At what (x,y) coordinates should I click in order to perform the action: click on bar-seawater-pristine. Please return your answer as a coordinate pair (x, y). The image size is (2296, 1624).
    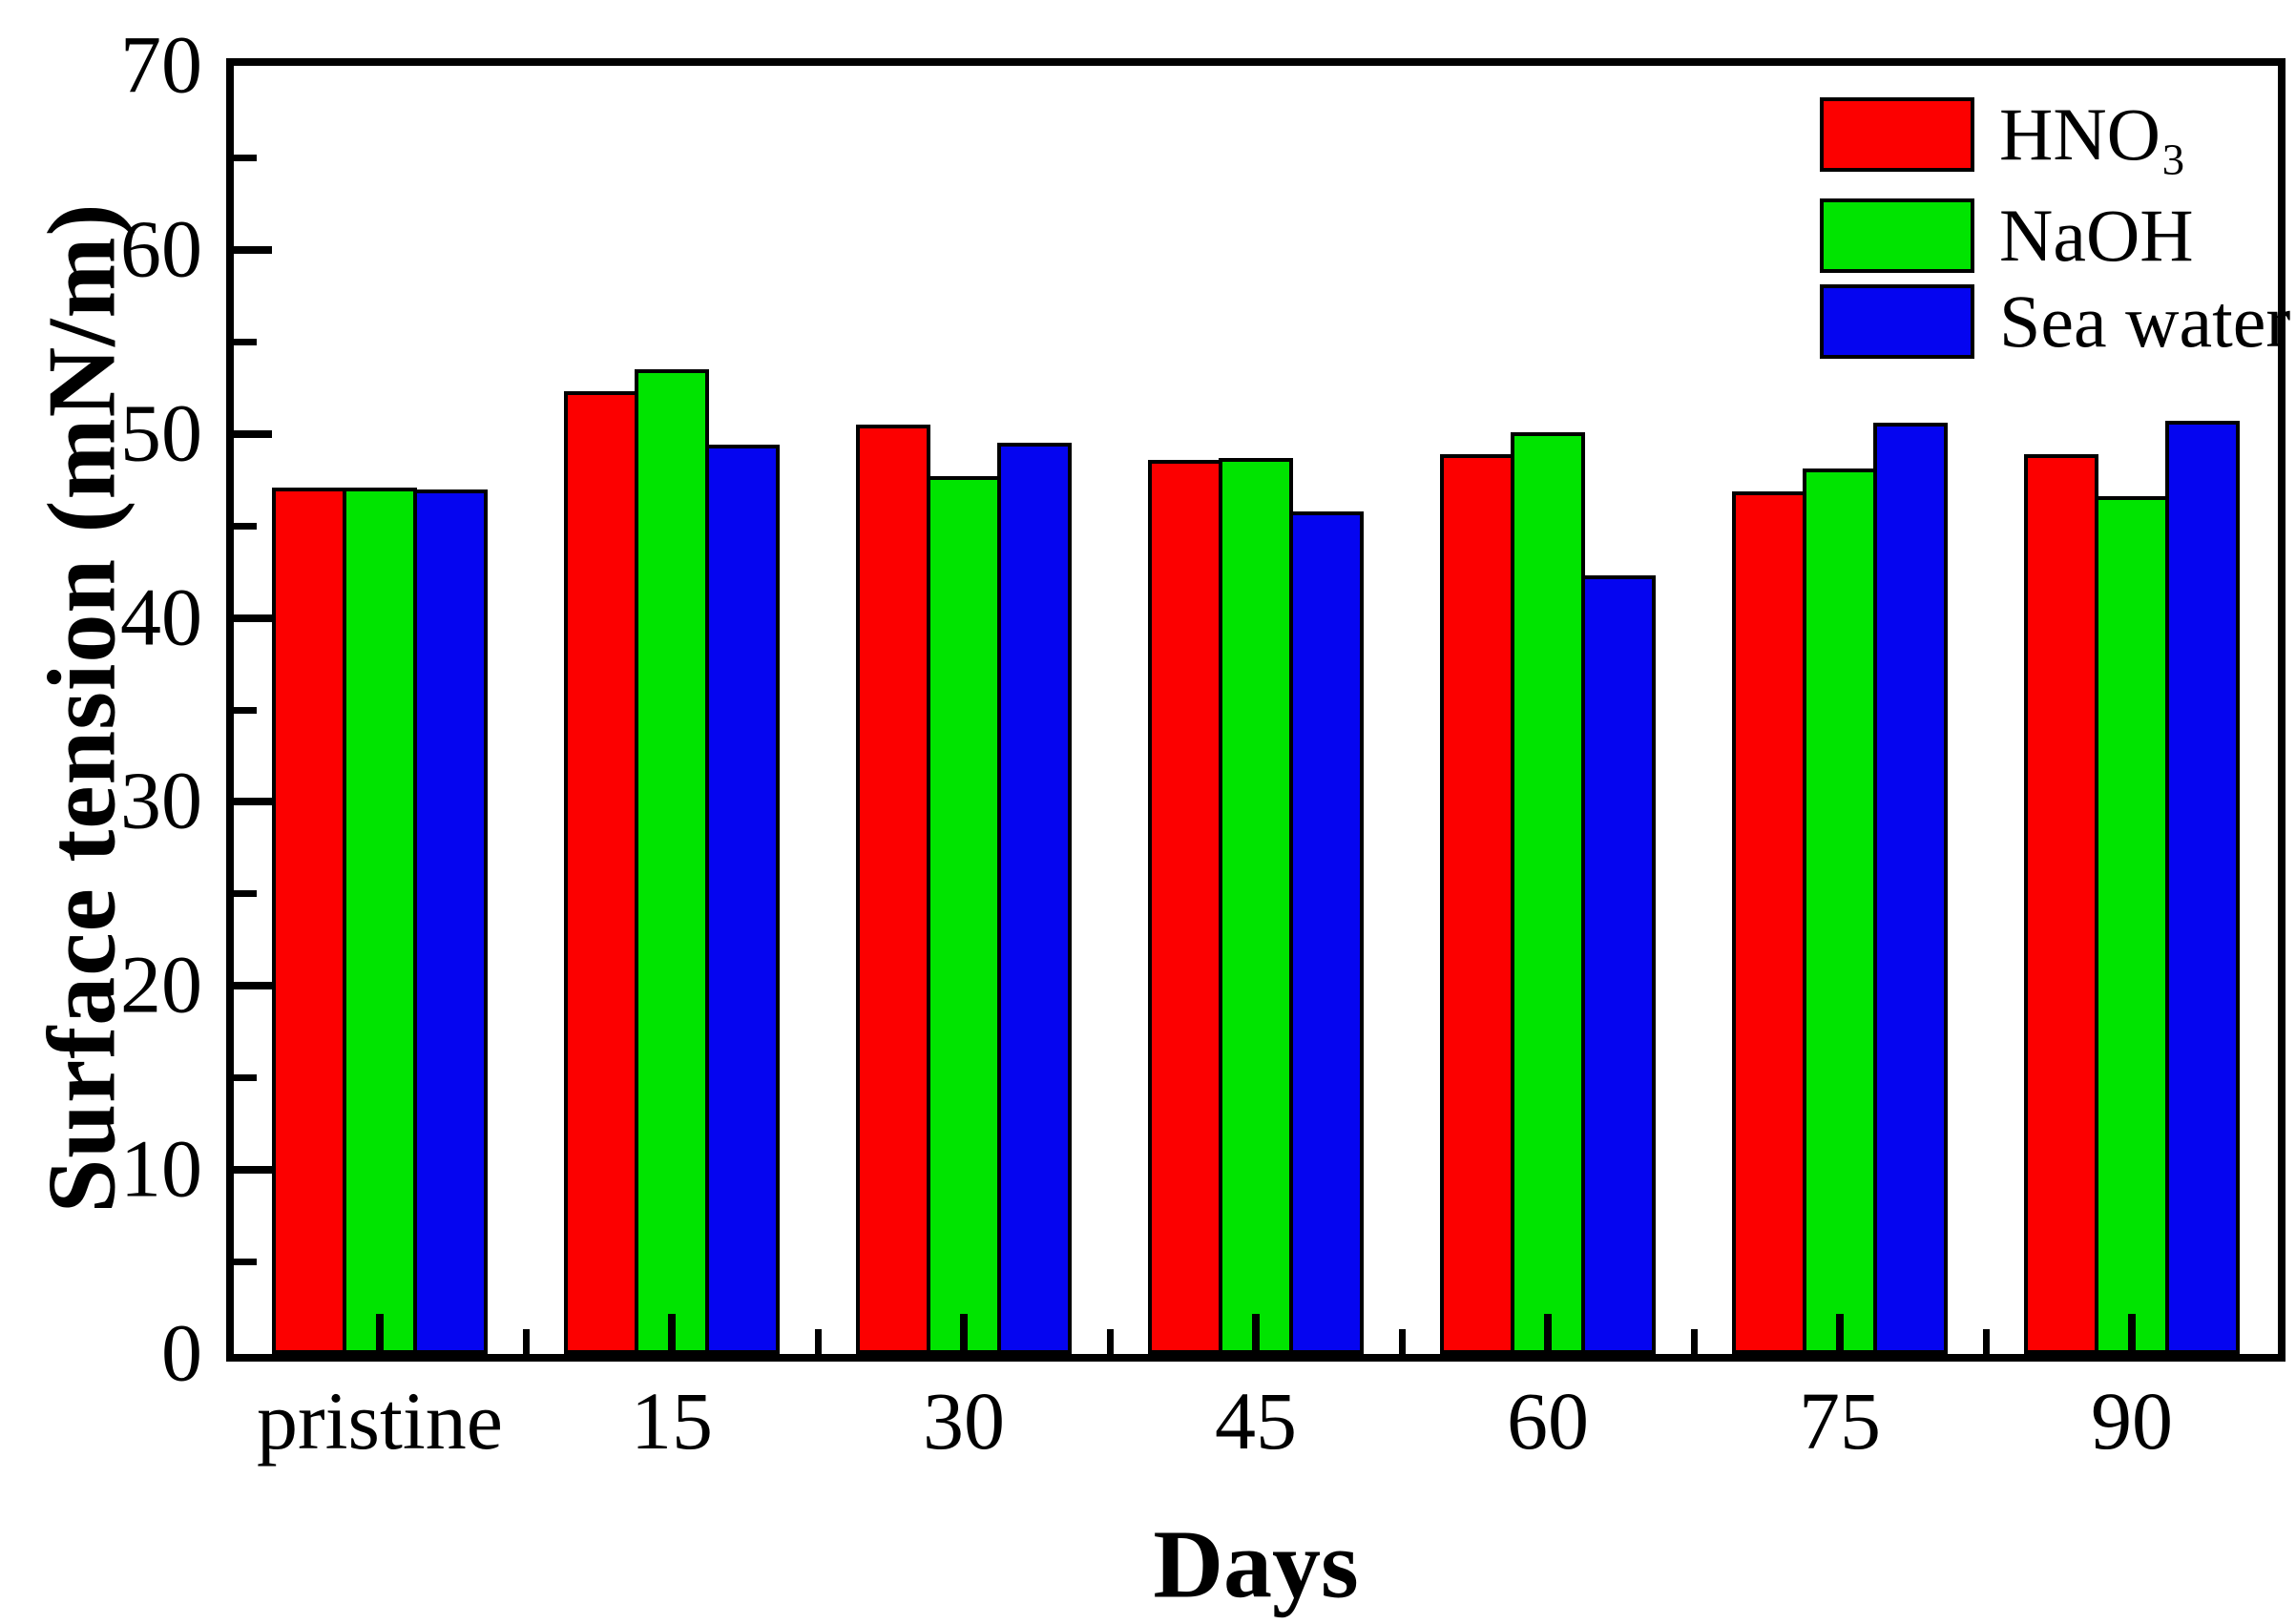
    Looking at the image, I should click on (451, 921).